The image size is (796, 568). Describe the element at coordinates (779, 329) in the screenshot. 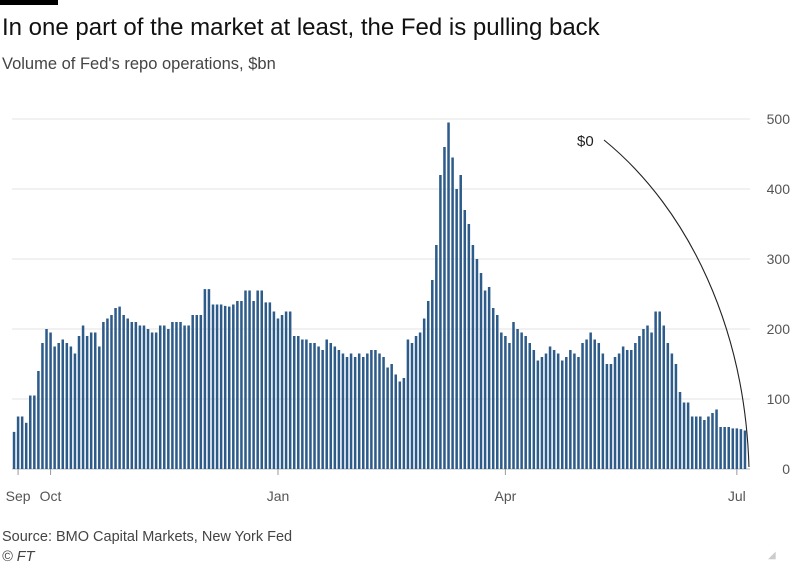

I see `y-tick-label: 200` at that location.